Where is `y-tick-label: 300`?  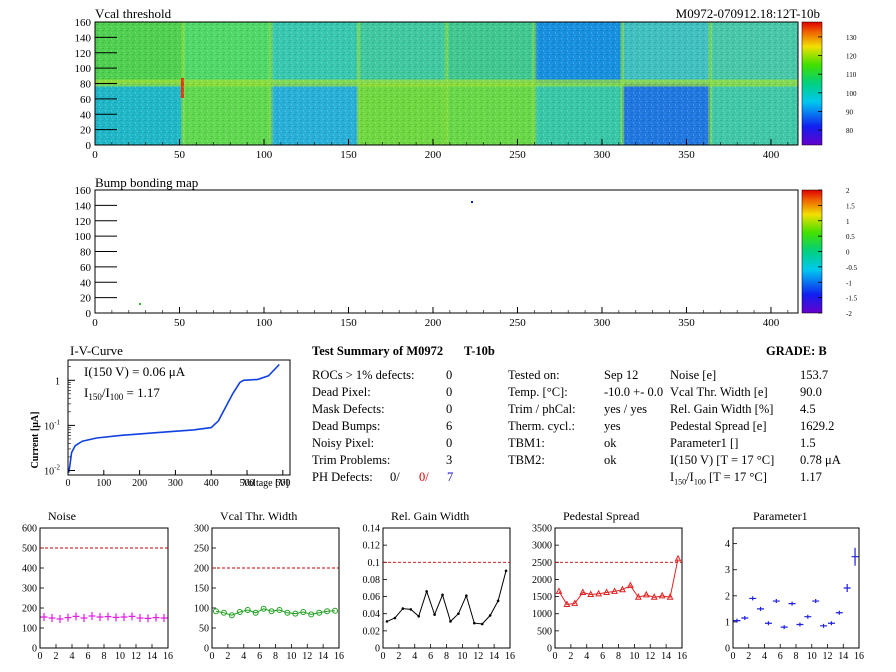 y-tick-label: 300 is located at coordinates (29, 589).